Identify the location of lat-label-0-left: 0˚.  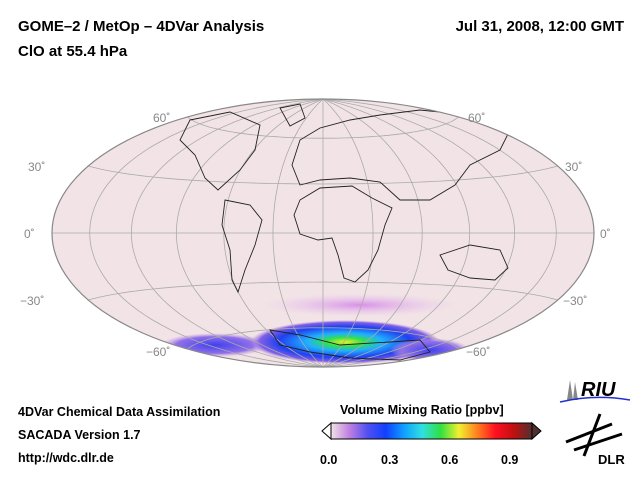
(29, 234).